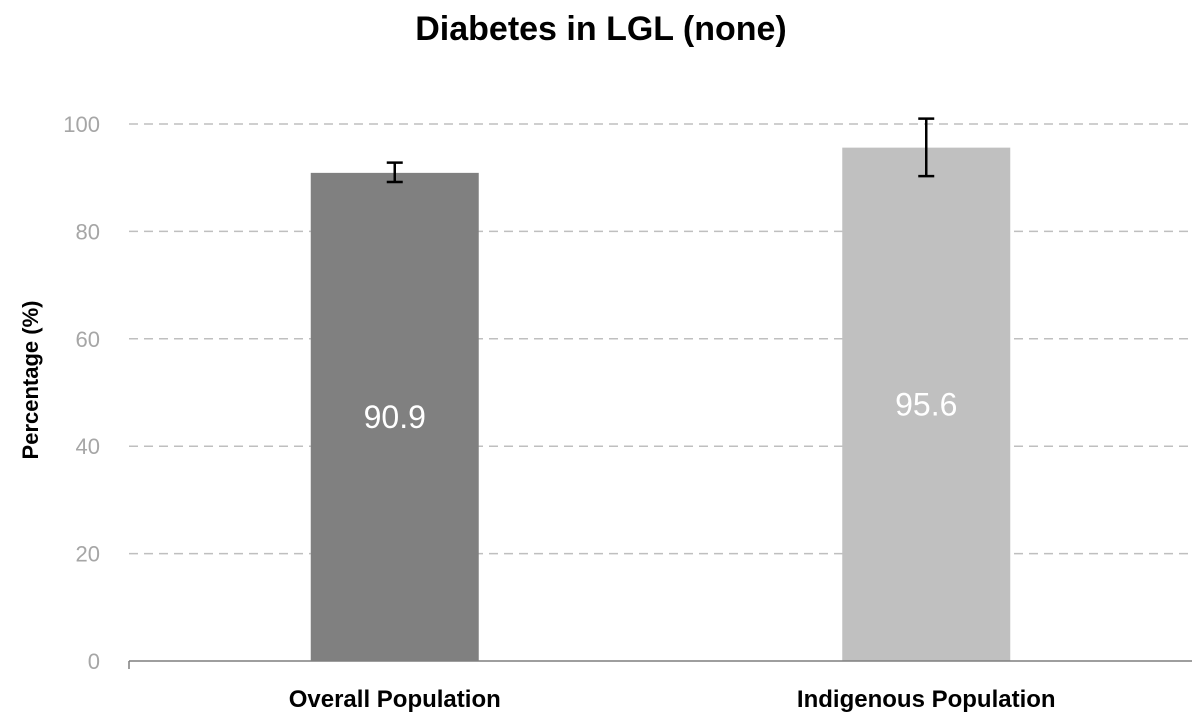  What do you see at coordinates (88, 446) in the screenshot?
I see `y-tick-label: 40` at bounding box center [88, 446].